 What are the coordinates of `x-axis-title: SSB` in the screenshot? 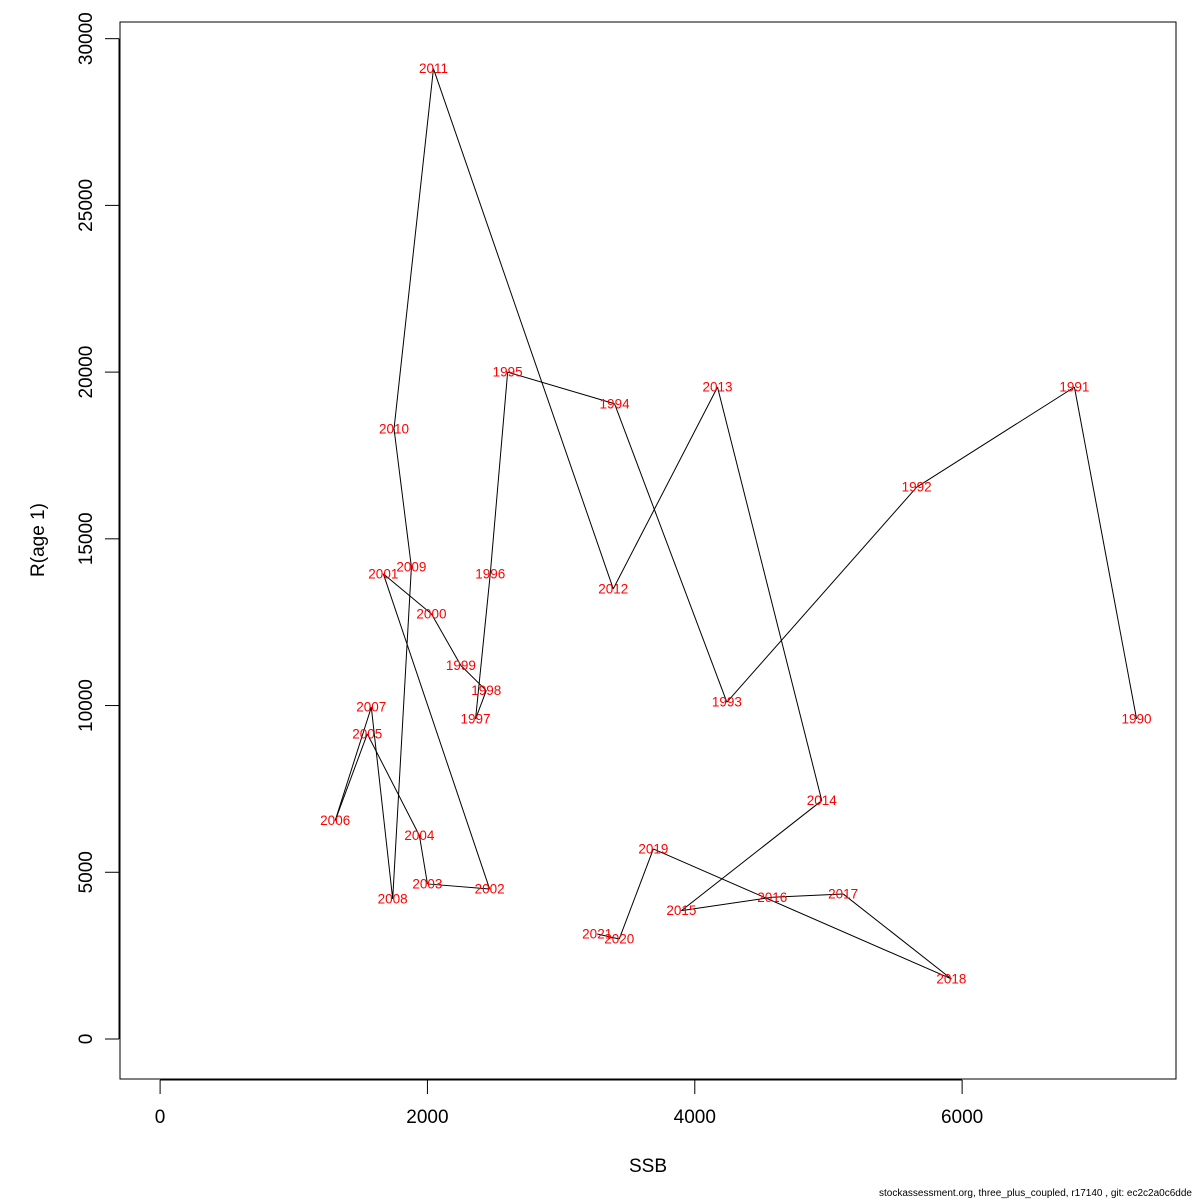 It's located at (648, 1166).